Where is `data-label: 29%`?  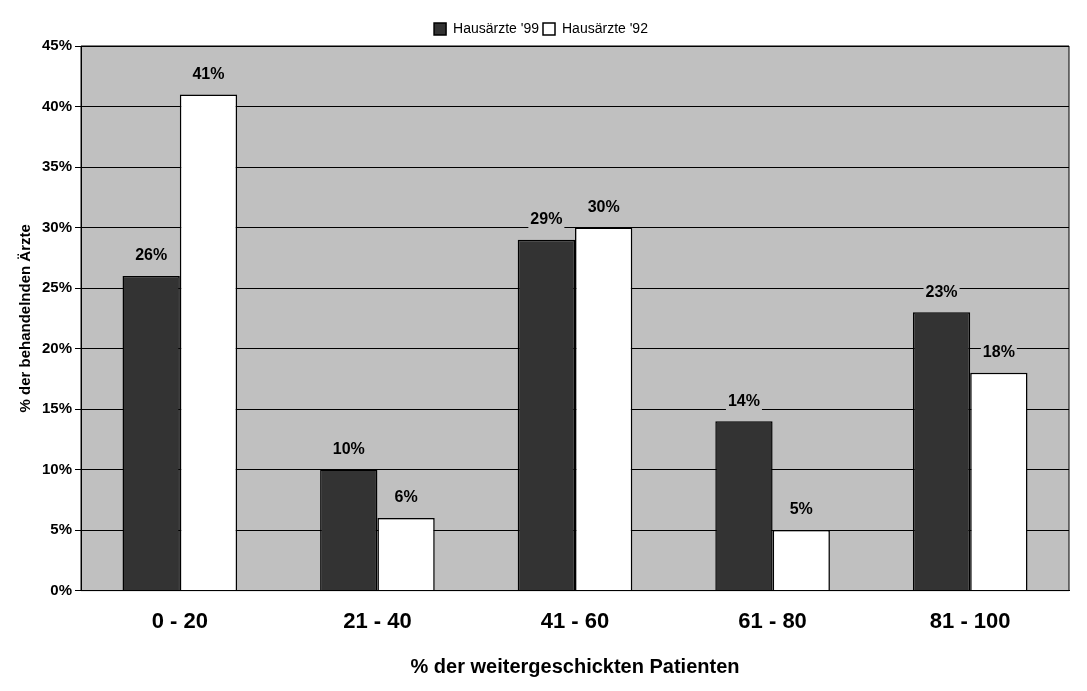
data-label: 29% is located at coordinates (546, 219).